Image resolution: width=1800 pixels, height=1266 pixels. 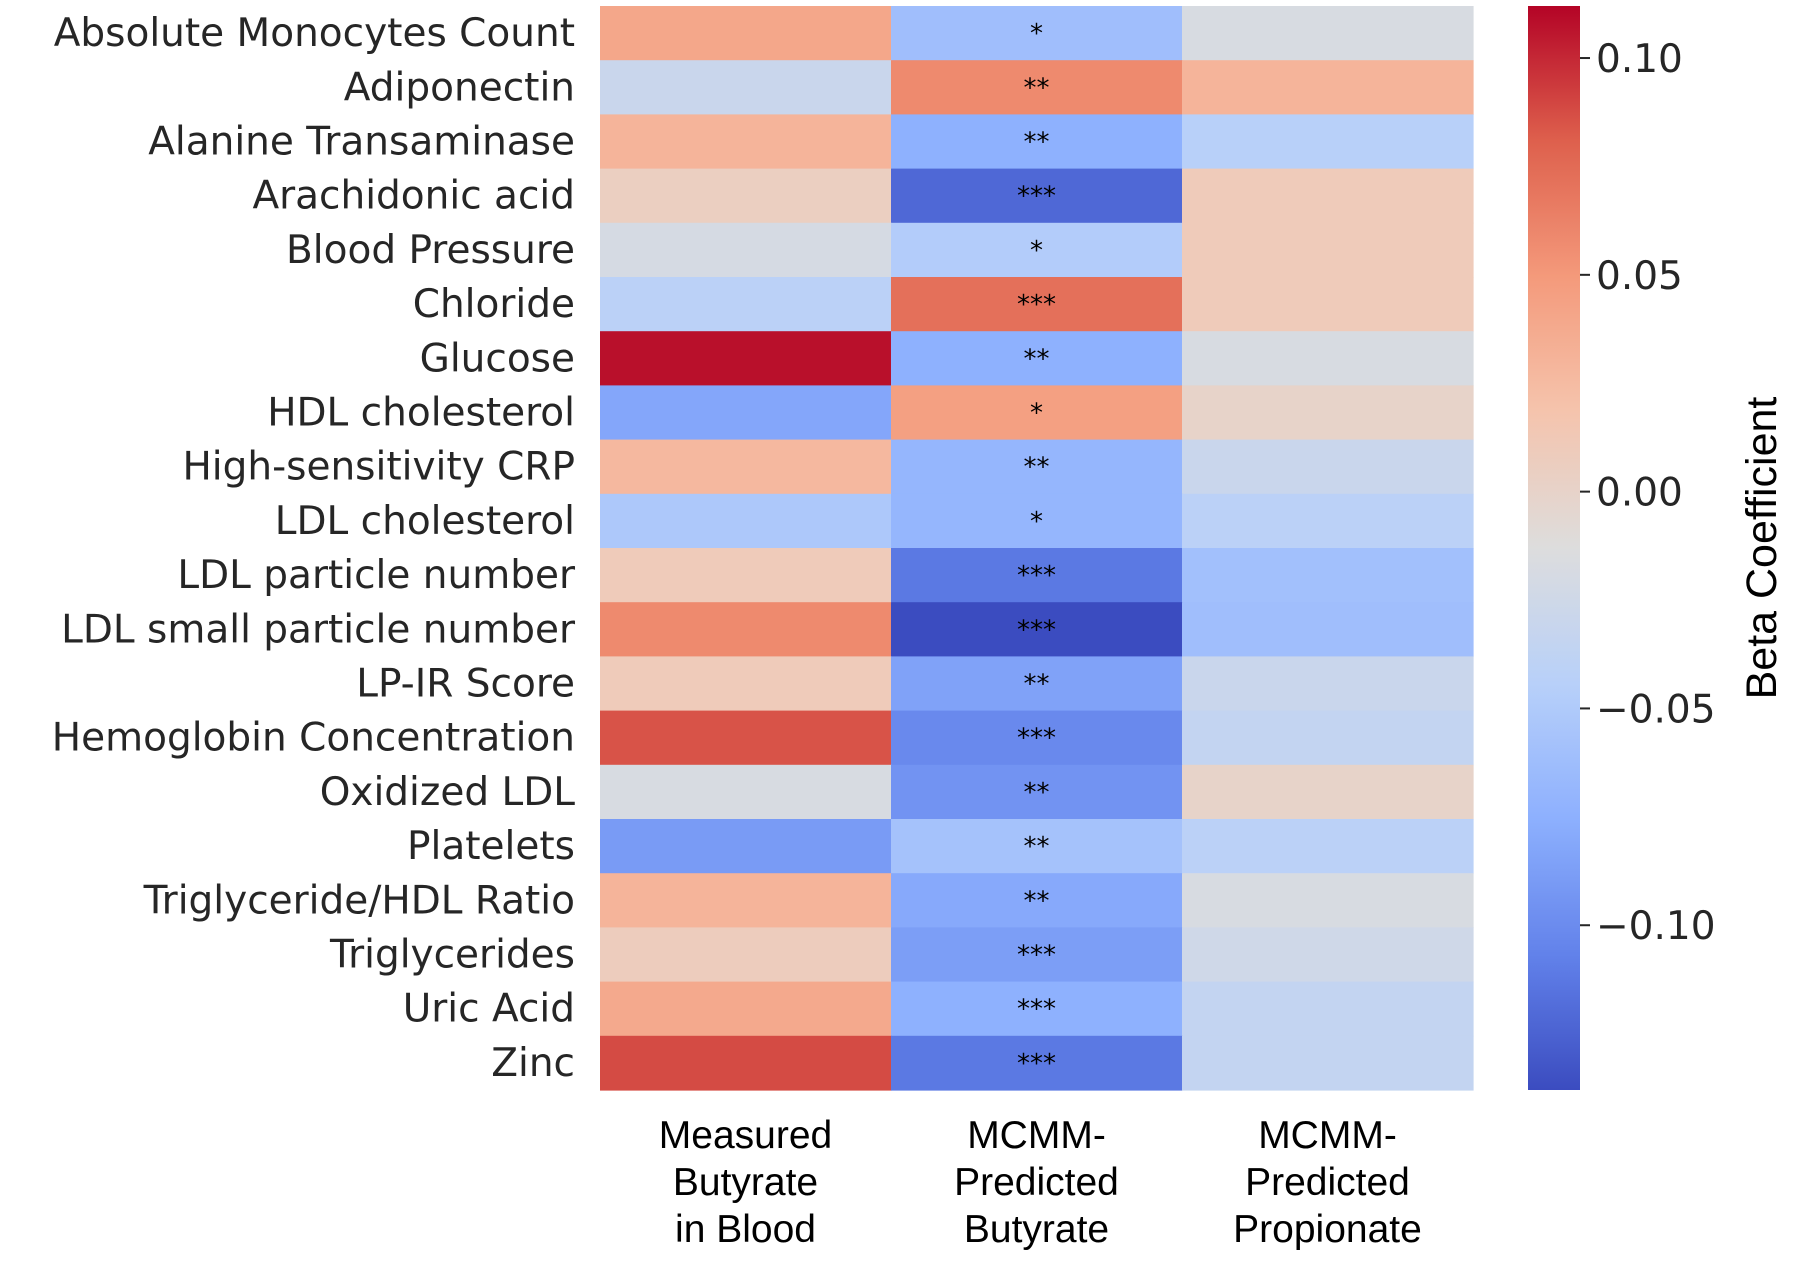 What do you see at coordinates (413, 196) in the screenshot?
I see `row-label: Arachidonic acid` at bounding box center [413, 196].